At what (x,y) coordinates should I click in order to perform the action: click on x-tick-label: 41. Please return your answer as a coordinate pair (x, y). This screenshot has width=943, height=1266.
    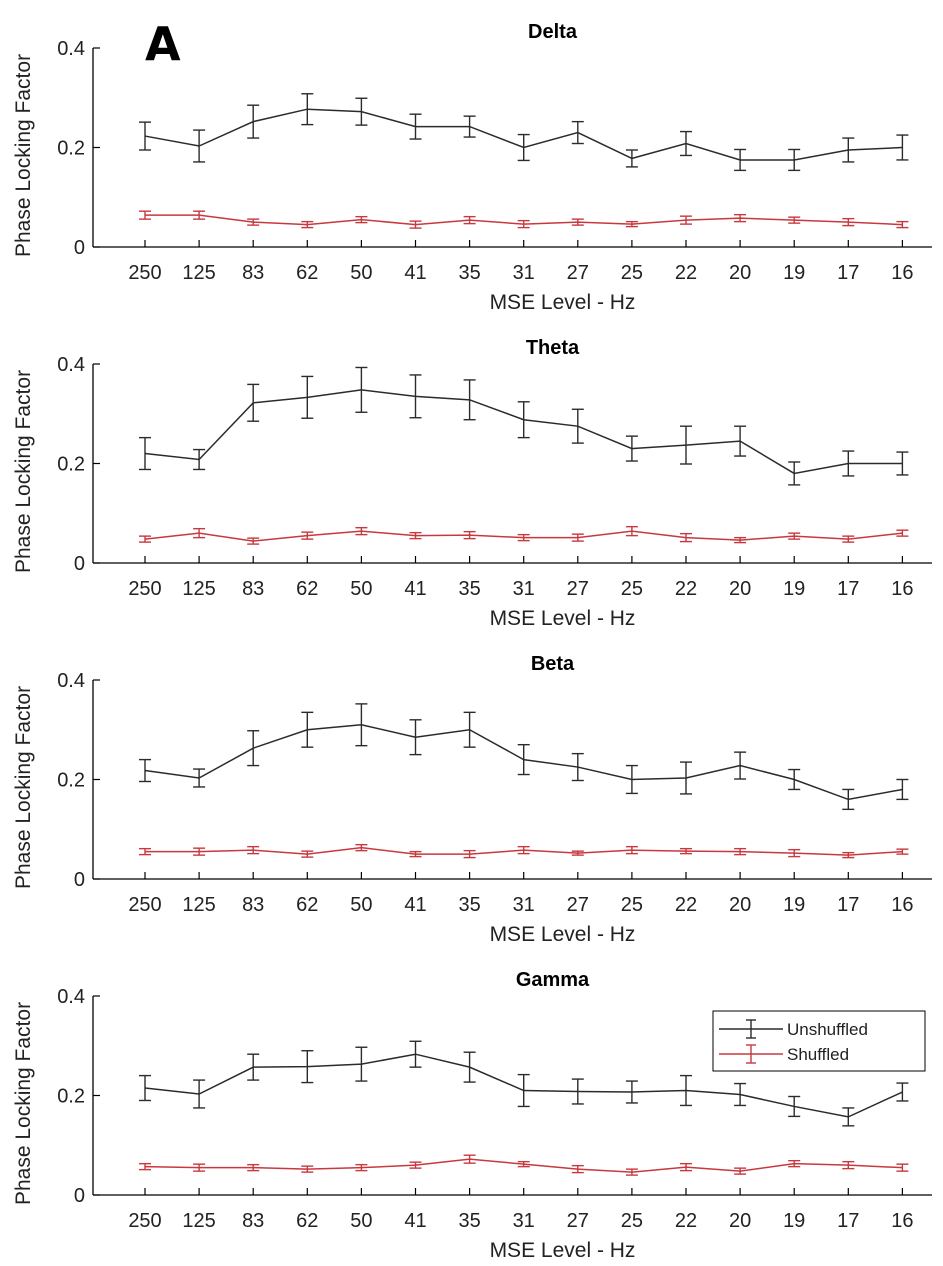
    Looking at the image, I should click on (415, 905).